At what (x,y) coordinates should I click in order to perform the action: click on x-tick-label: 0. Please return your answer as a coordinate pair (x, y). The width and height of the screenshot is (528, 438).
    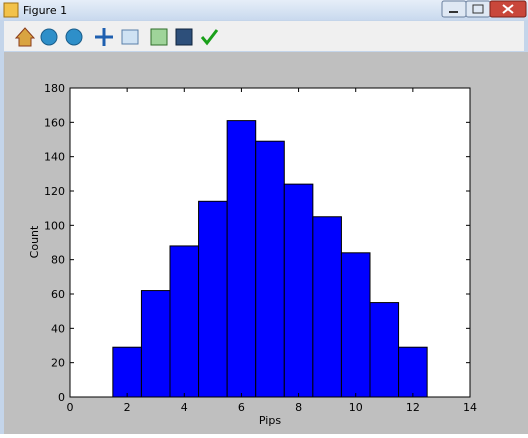
    Looking at the image, I should click on (70, 407).